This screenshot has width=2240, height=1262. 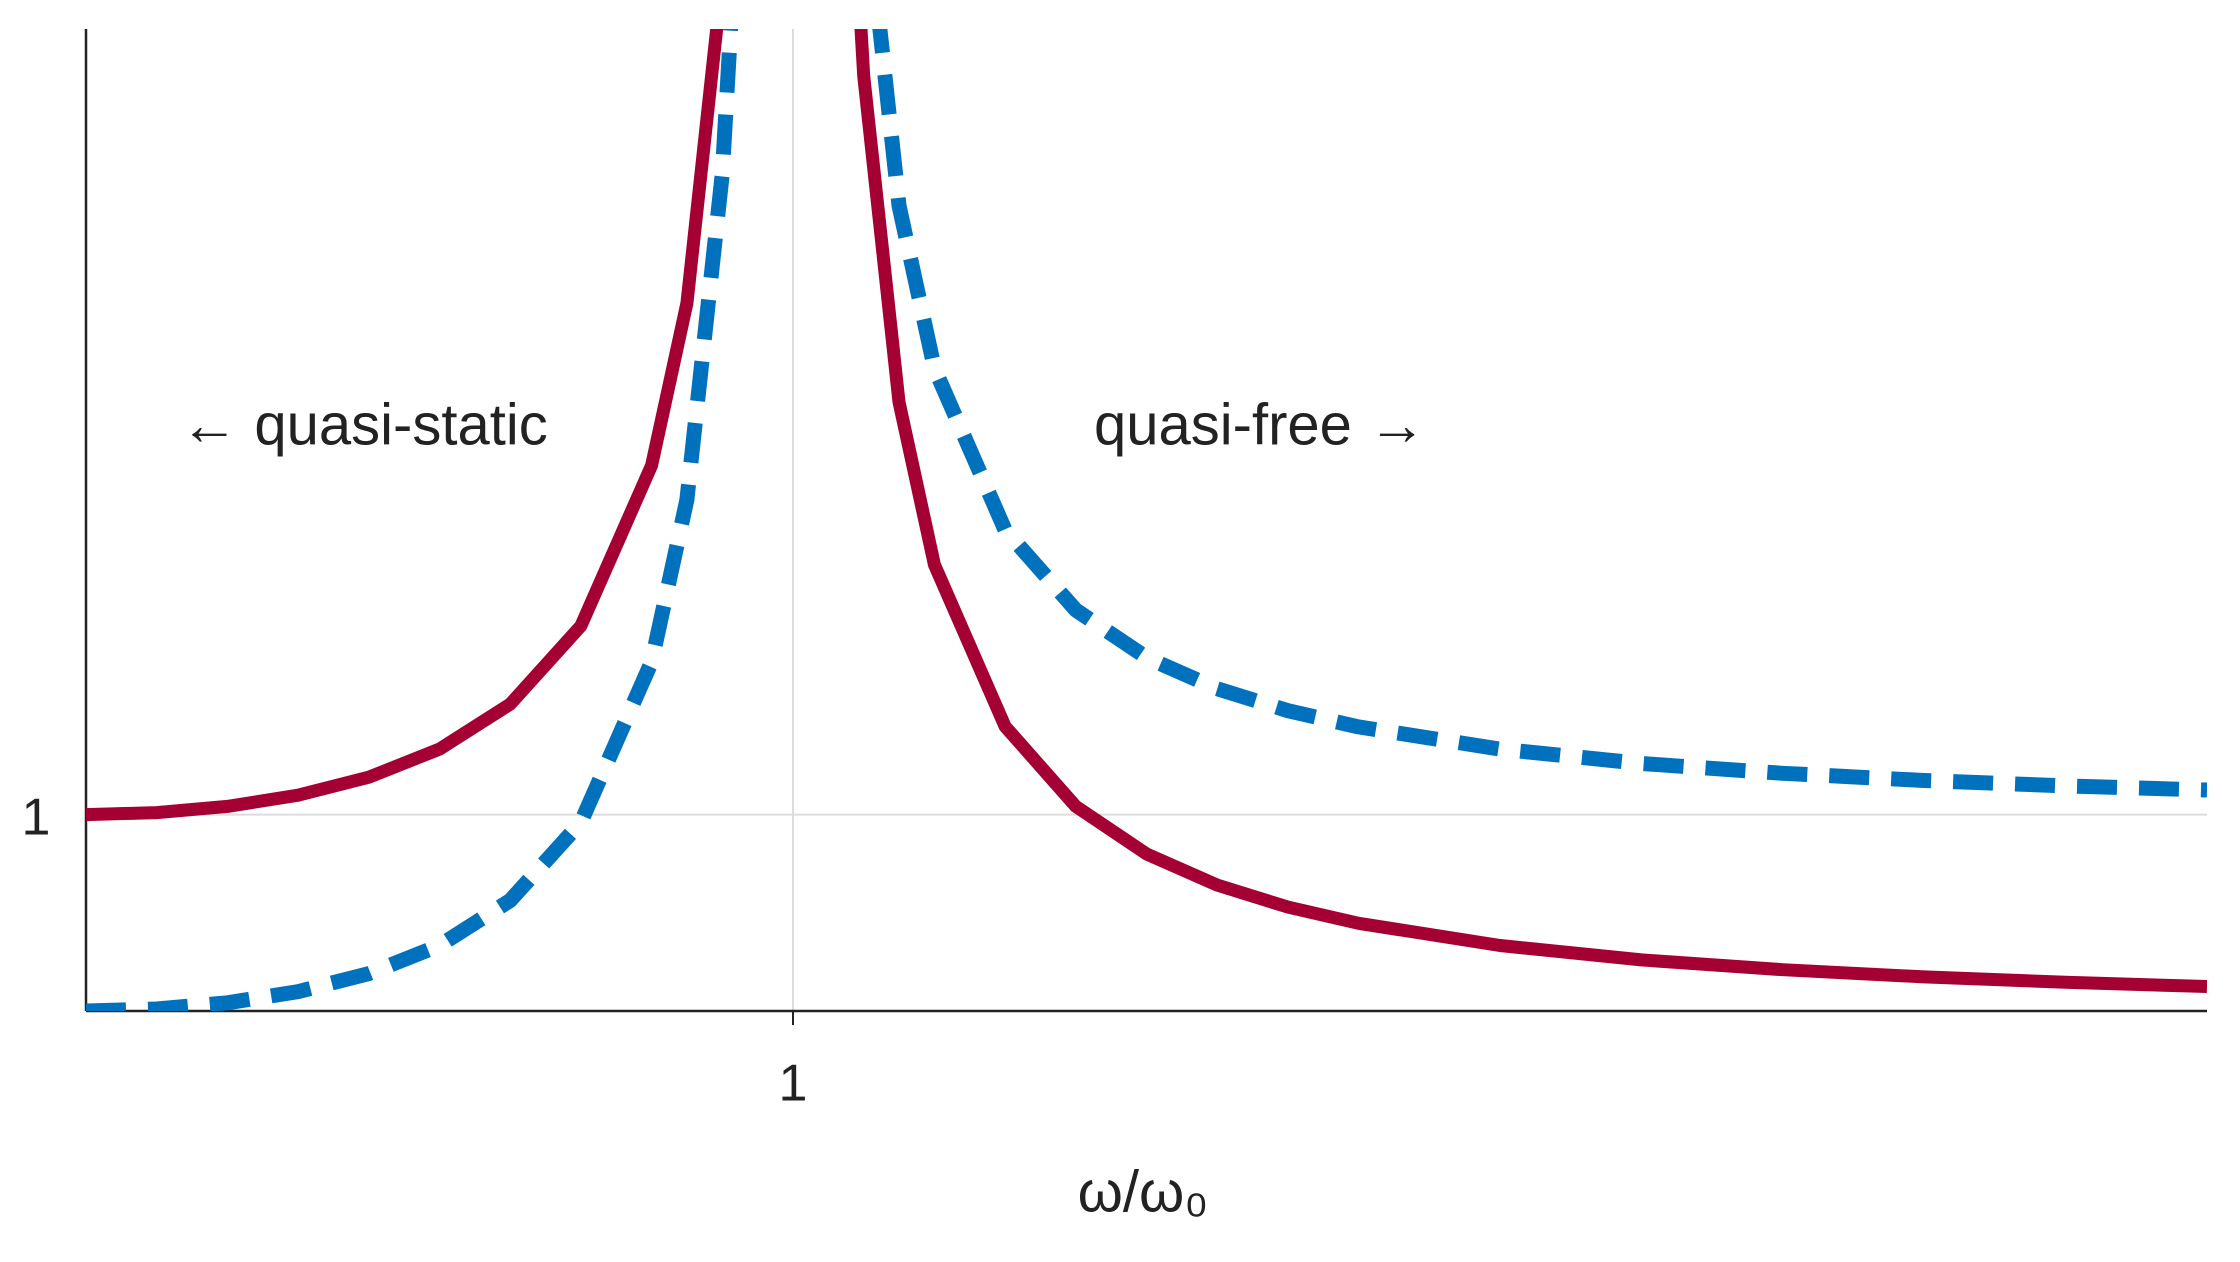 What do you see at coordinates (363, 424) in the screenshot?
I see `annotation: ← quasi-static` at bounding box center [363, 424].